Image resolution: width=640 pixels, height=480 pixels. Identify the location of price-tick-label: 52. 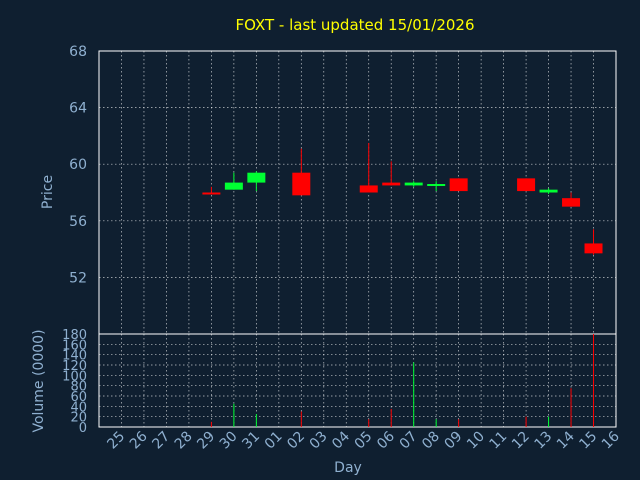
(78, 278).